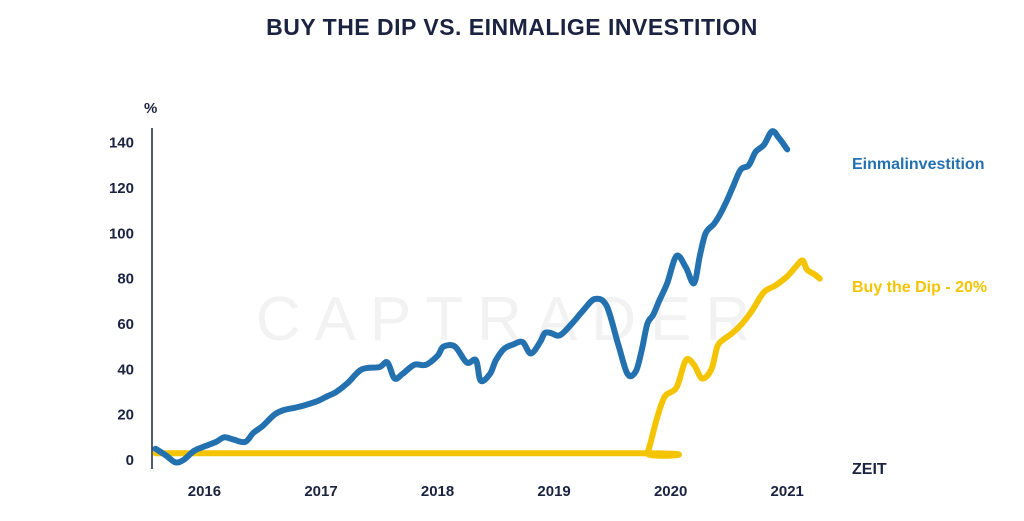 This screenshot has width=1024, height=521. What do you see at coordinates (787, 491) in the screenshot?
I see `x-tick-label: 2021` at bounding box center [787, 491].